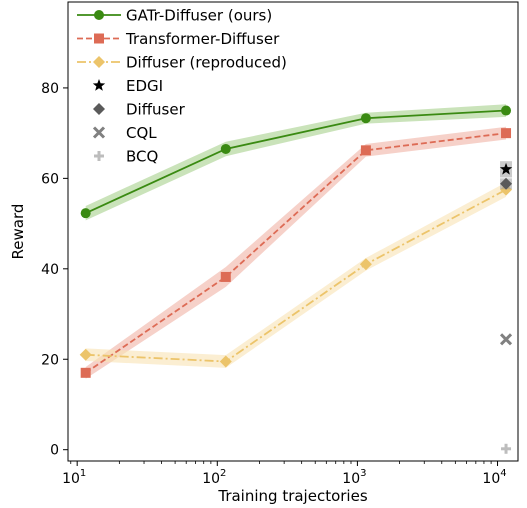 Image resolution: width=527 pixels, height=508 pixels. I want to click on legend-label-4: Diffuser, so click(156, 110).